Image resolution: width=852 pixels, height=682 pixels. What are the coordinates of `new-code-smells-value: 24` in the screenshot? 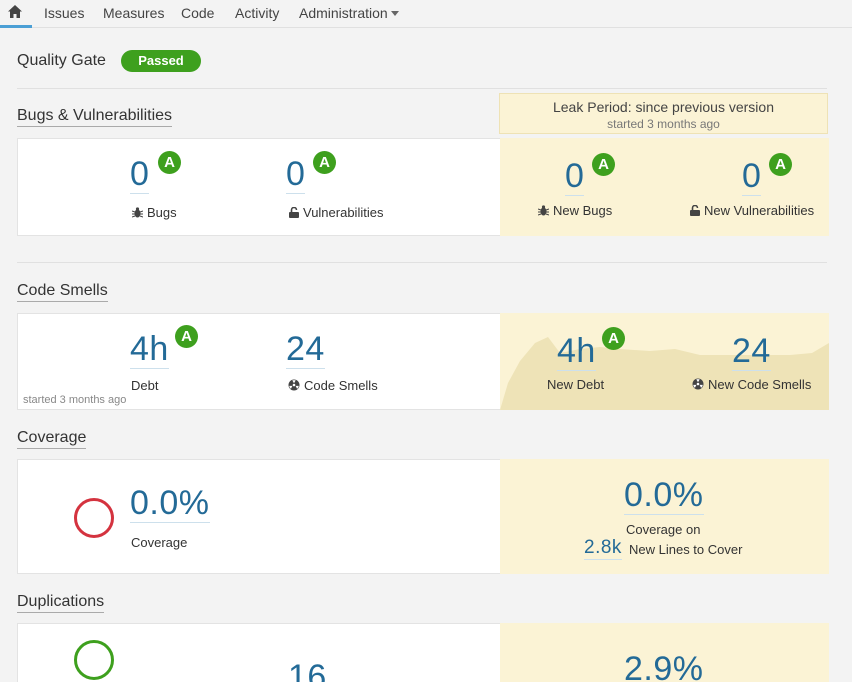 It's located at (751, 351).